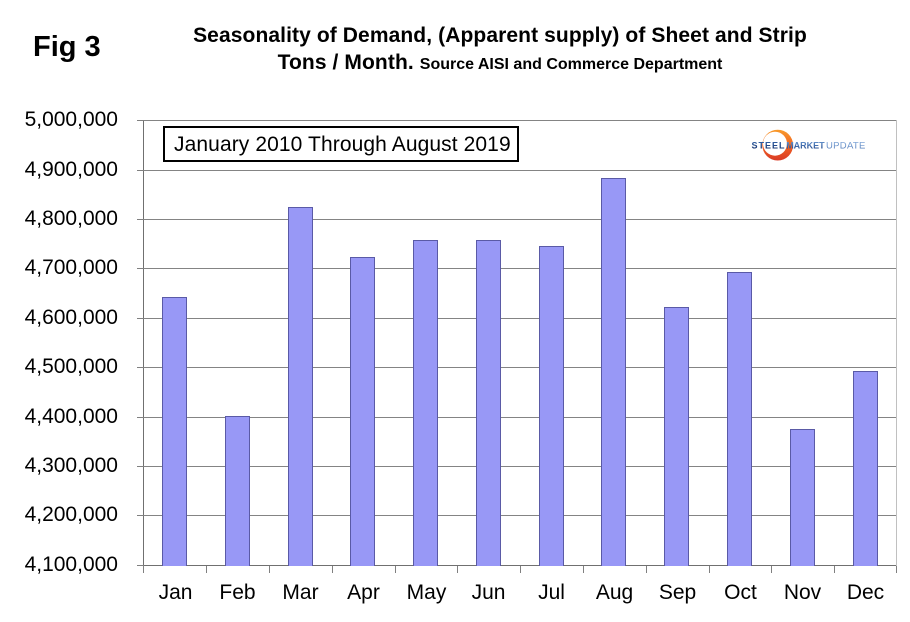 Image resolution: width=910 pixels, height=622 pixels. Describe the element at coordinates (805, 146) in the screenshot. I see `svg-text: MARKET` at that location.